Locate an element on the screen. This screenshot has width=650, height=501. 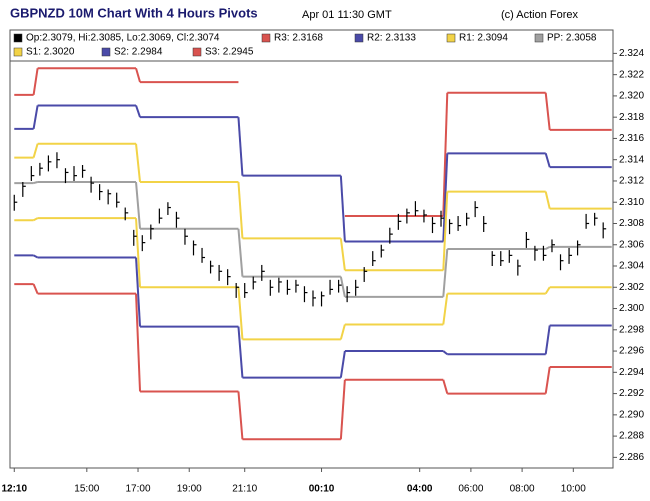
legend-label: R3: 2.3168 is located at coordinates (298, 38).